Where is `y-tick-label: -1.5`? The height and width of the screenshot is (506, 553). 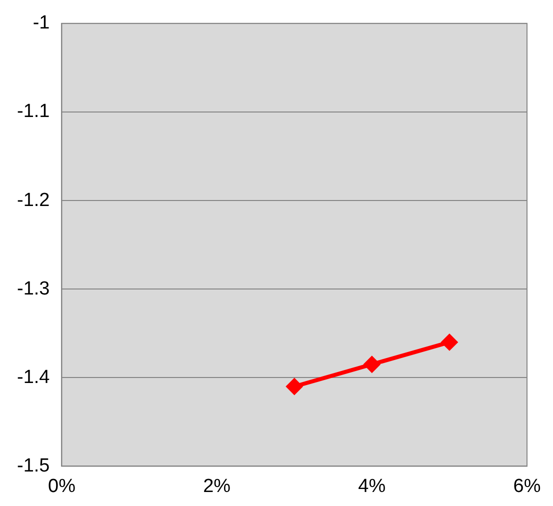
y-tick-label: -1.5 is located at coordinates (33, 465).